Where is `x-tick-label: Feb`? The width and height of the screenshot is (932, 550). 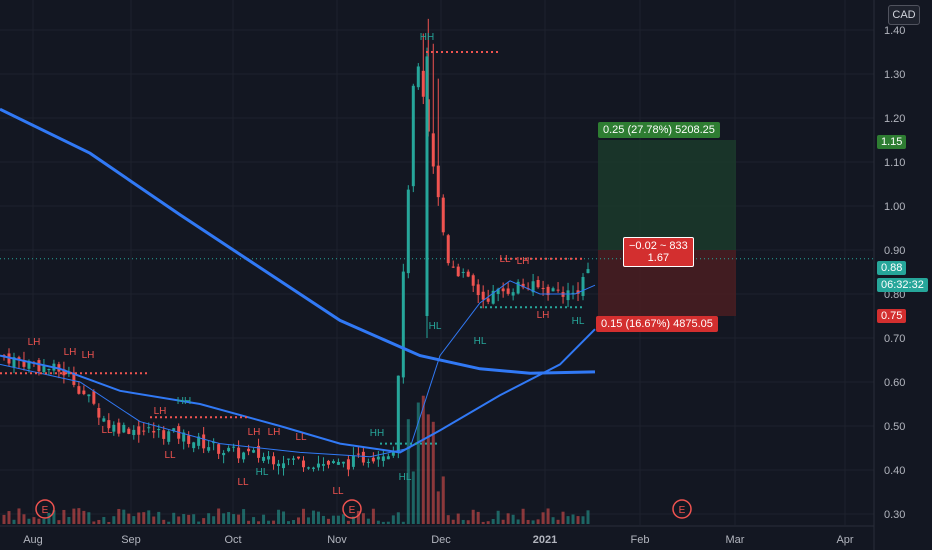
x-tick-label: Feb is located at coordinates (640, 540).